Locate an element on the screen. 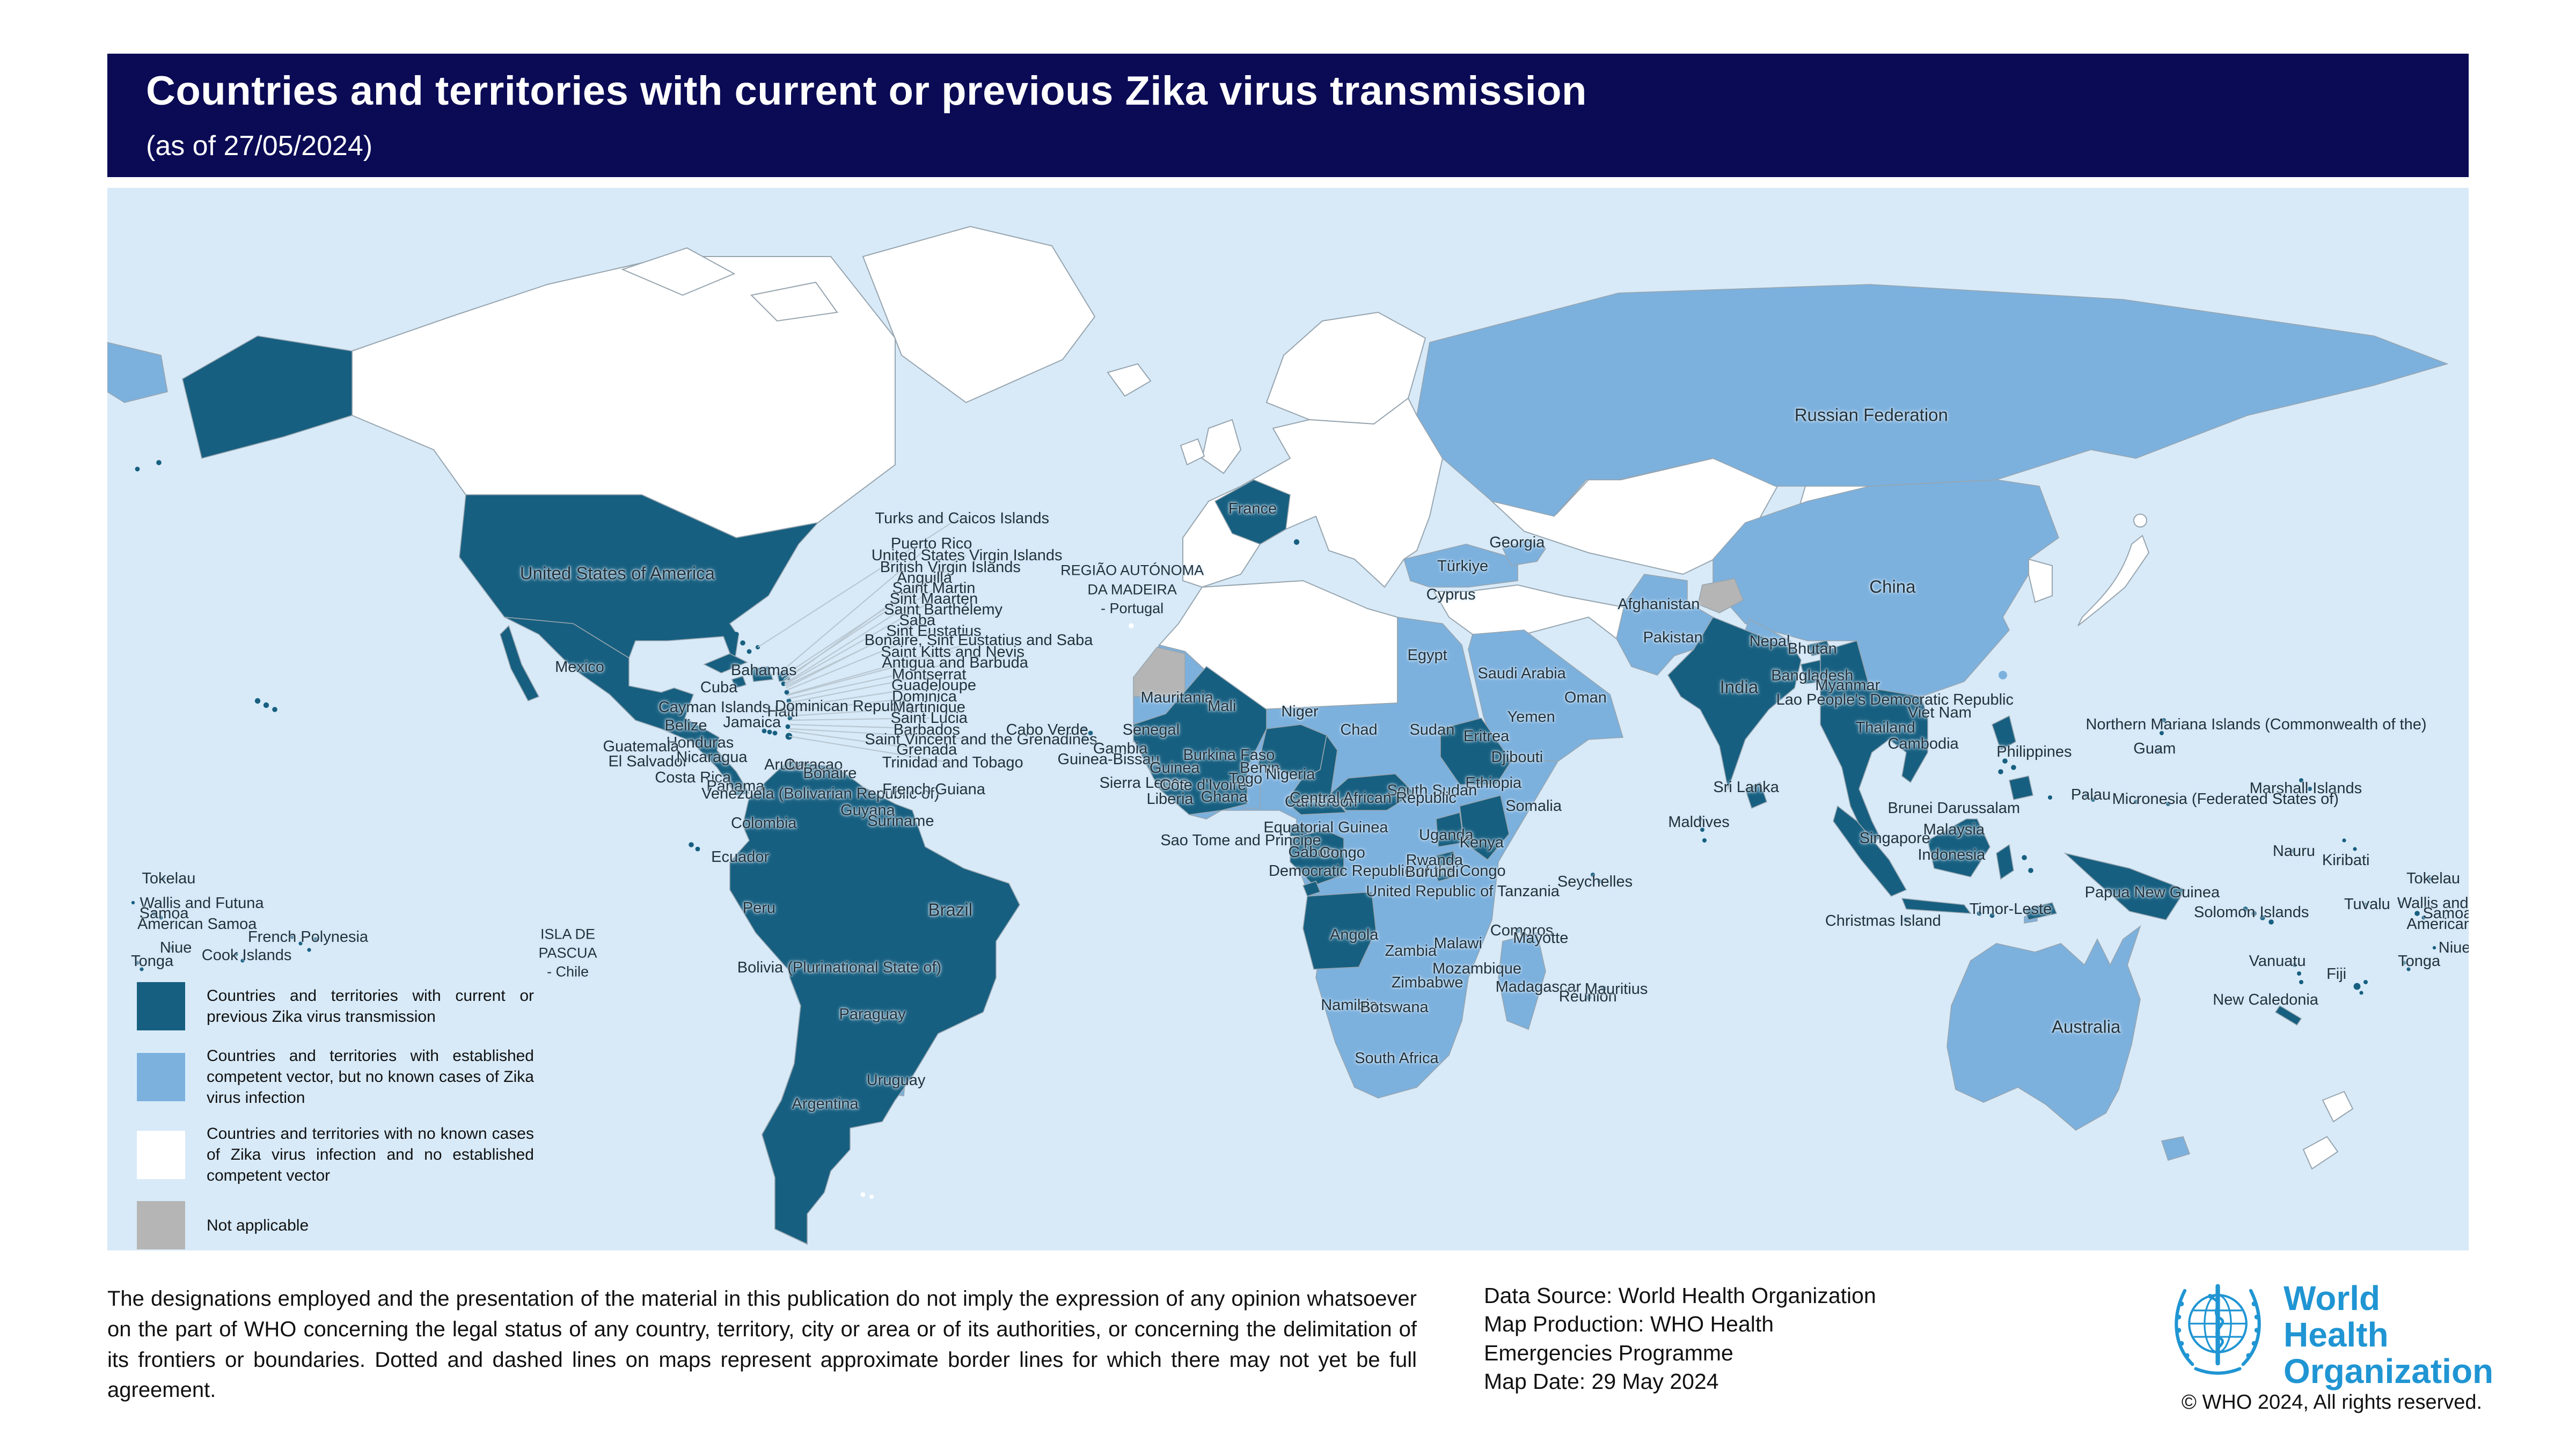 The height and width of the screenshot is (1449, 2576). map-label: Bolivia (Plurinational State of) is located at coordinates (839, 968).